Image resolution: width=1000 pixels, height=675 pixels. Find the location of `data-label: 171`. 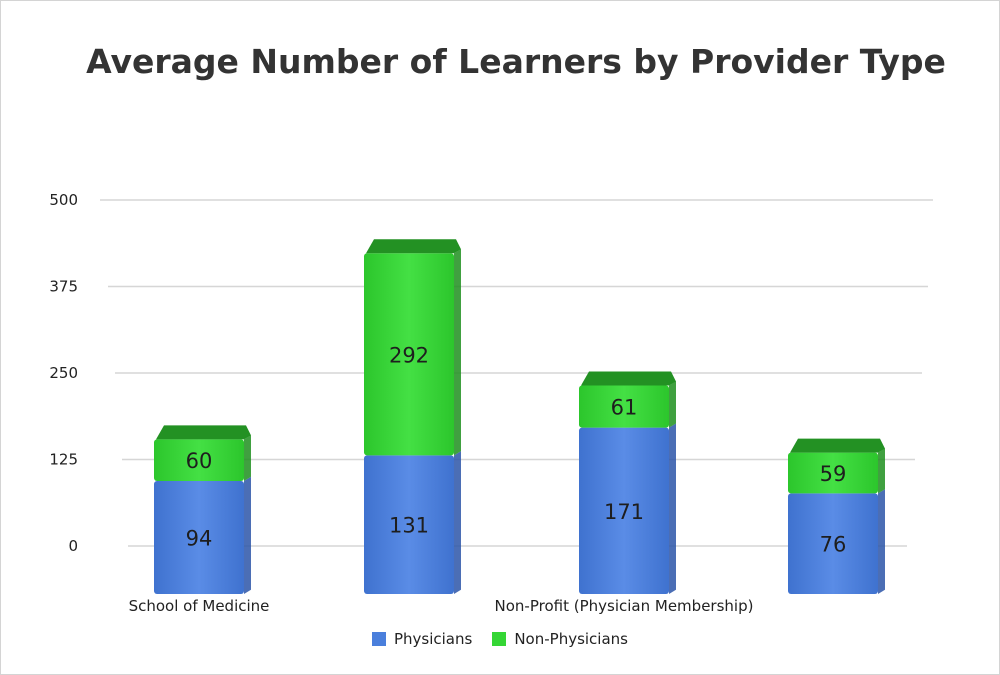

data-label: 171 is located at coordinates (624, 512).